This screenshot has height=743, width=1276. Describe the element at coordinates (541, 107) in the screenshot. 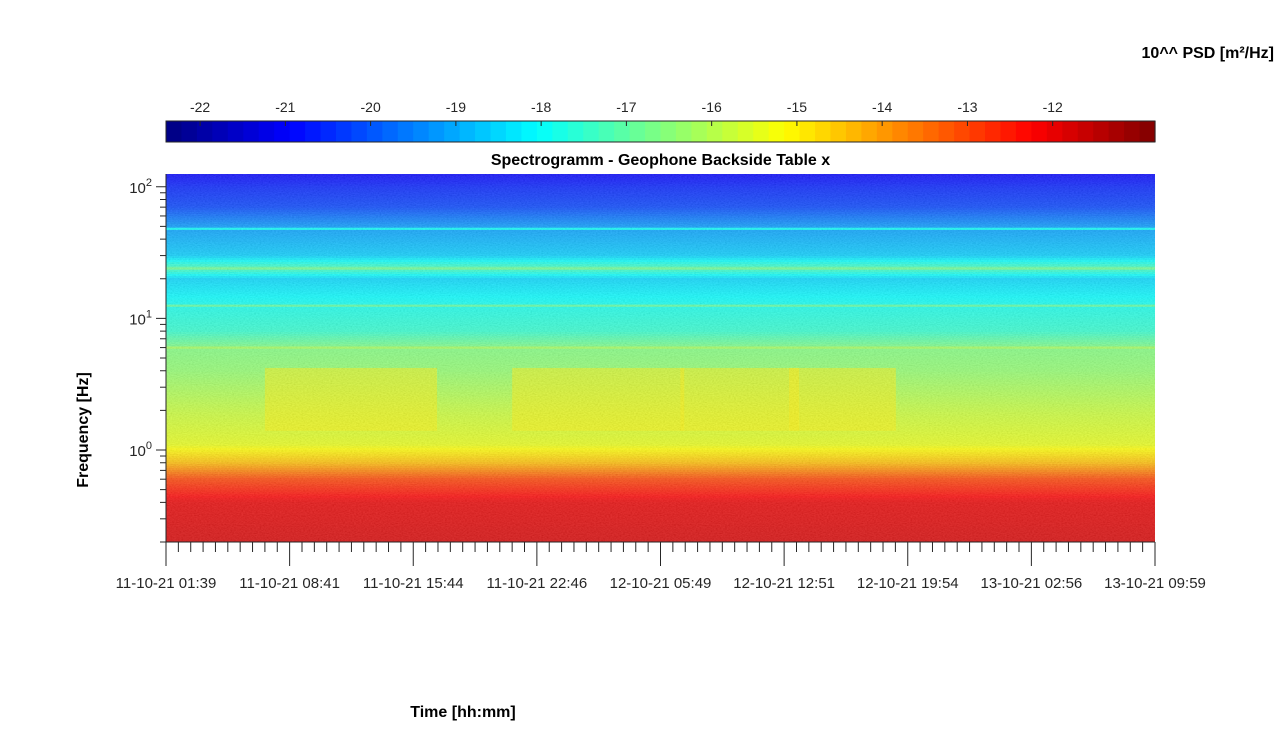

I see `colorbar-tick-label: -18` at that location.